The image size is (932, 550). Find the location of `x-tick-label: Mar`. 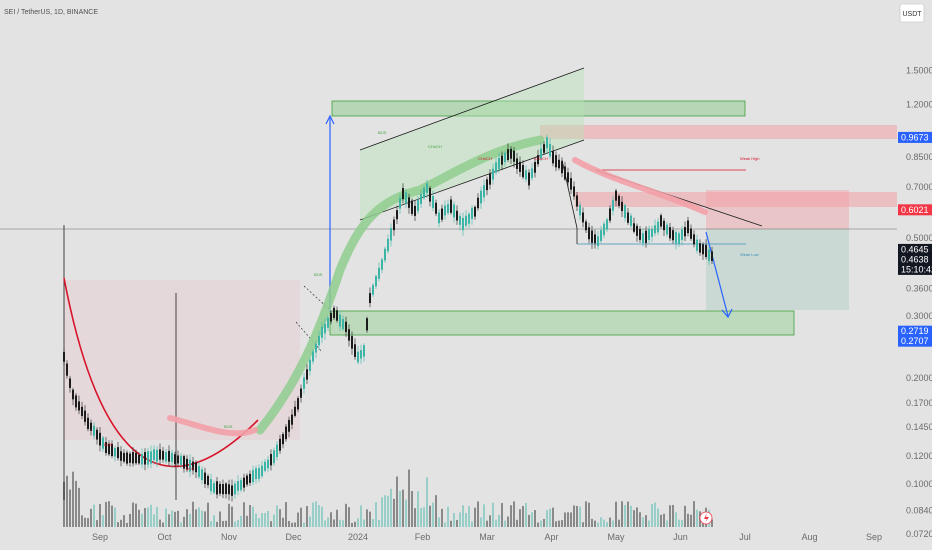

x-tick-label: Mar is located at coordinates (487, 537).